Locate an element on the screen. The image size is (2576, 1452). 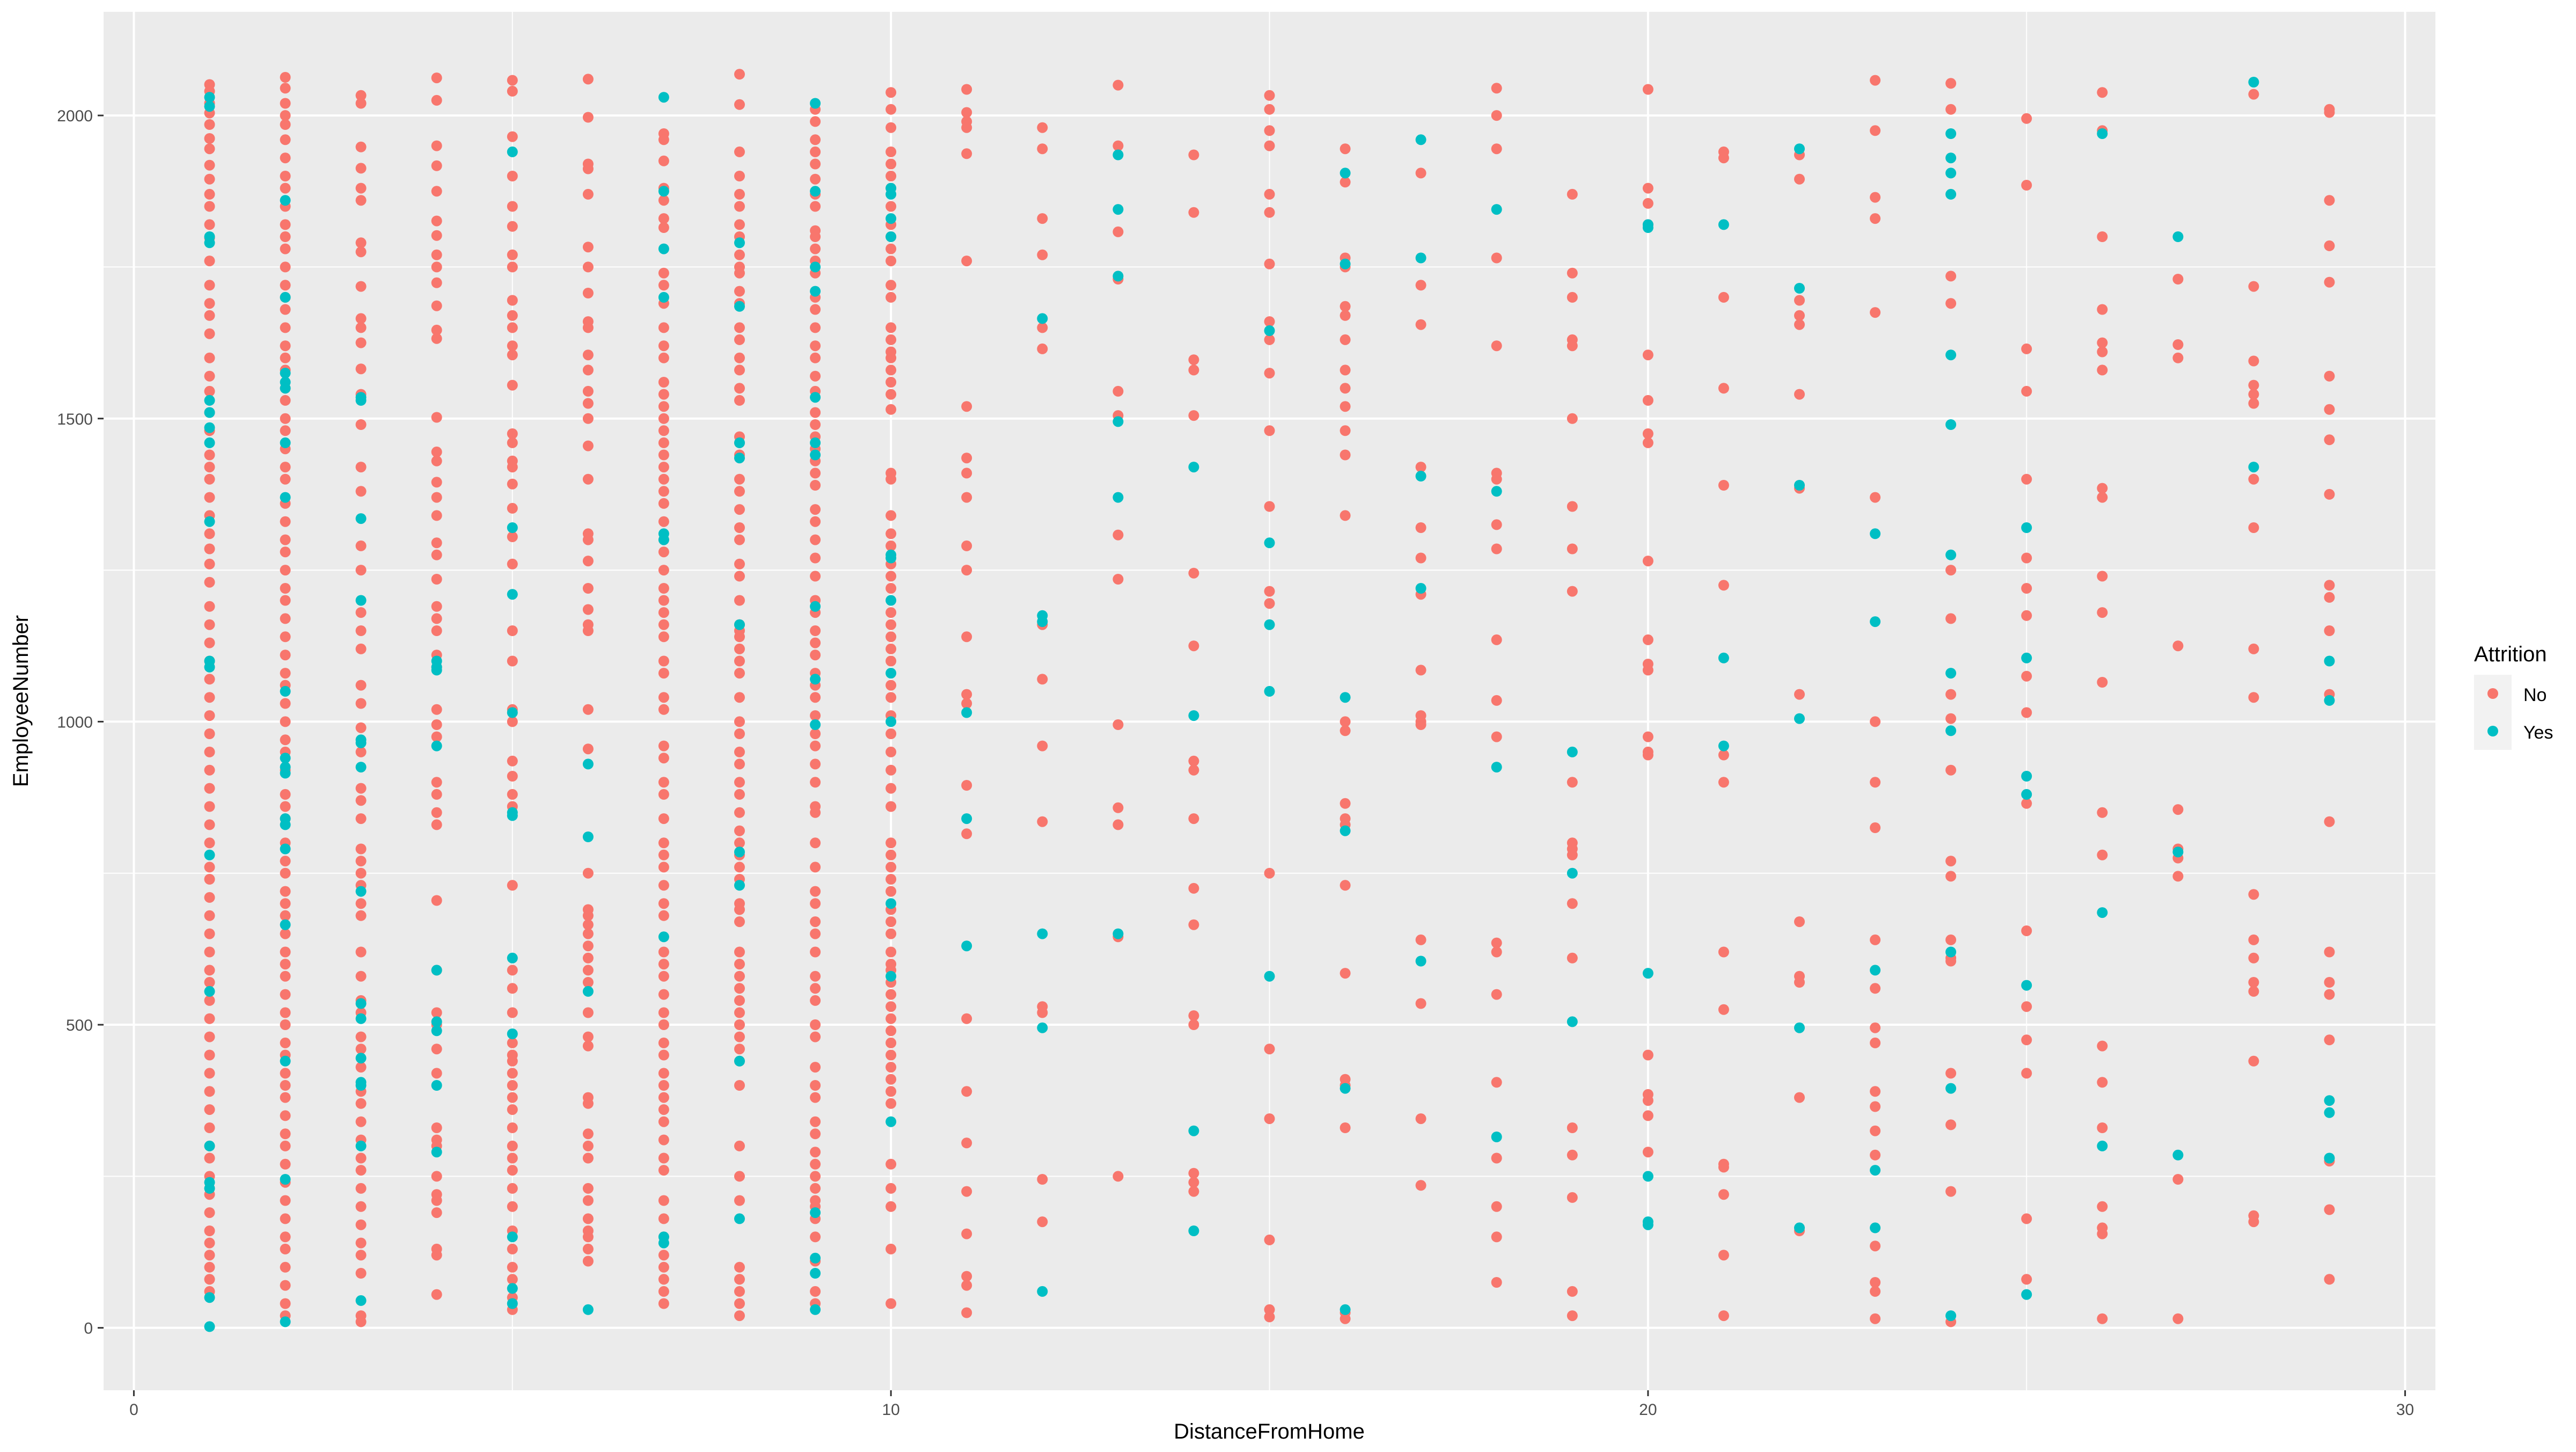
y-tick-label: 2000 is located at coordinates (75, 116).